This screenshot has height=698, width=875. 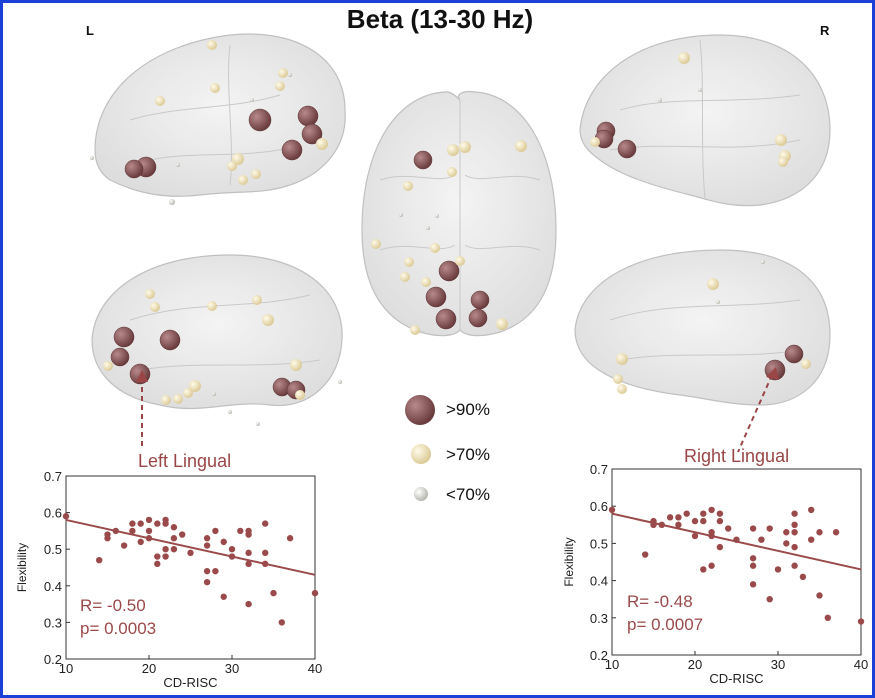 What do you see at coordinates (705, 120) in the screenshot?
I see `brain-right-lateral` at bounding box center [705, 120].